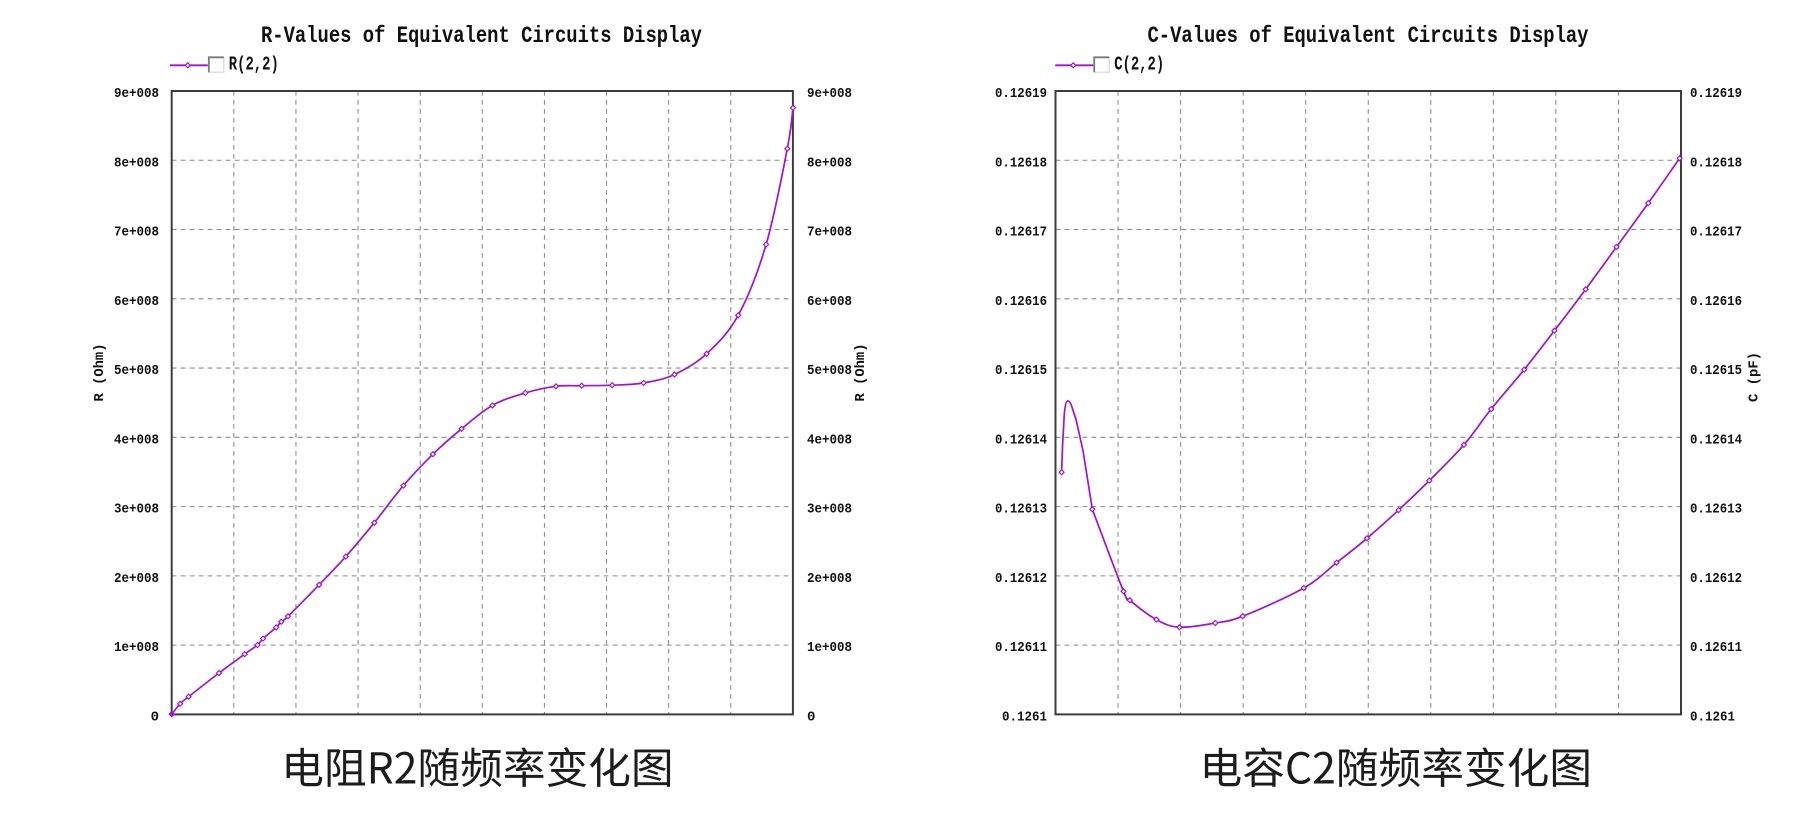 The height and width of the screenshot is (831, 1800). I want to click on svg-text: C(2,2), so click(1139, 64).